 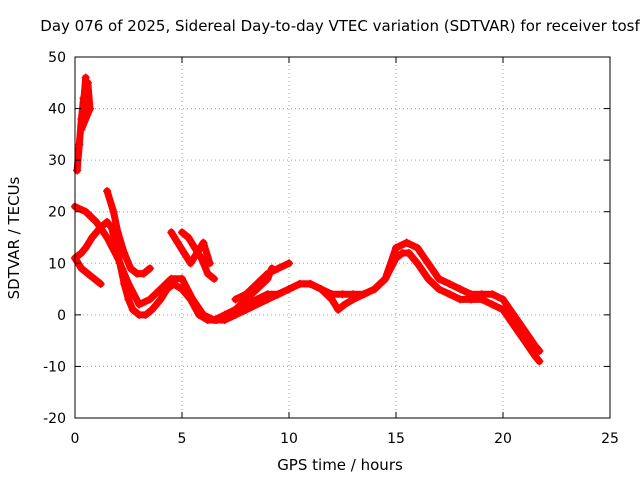 What do you see at coordinates (54, 419) in the screenshot?
I see `y-tick-label: -20` at bounding box center [54, 419].